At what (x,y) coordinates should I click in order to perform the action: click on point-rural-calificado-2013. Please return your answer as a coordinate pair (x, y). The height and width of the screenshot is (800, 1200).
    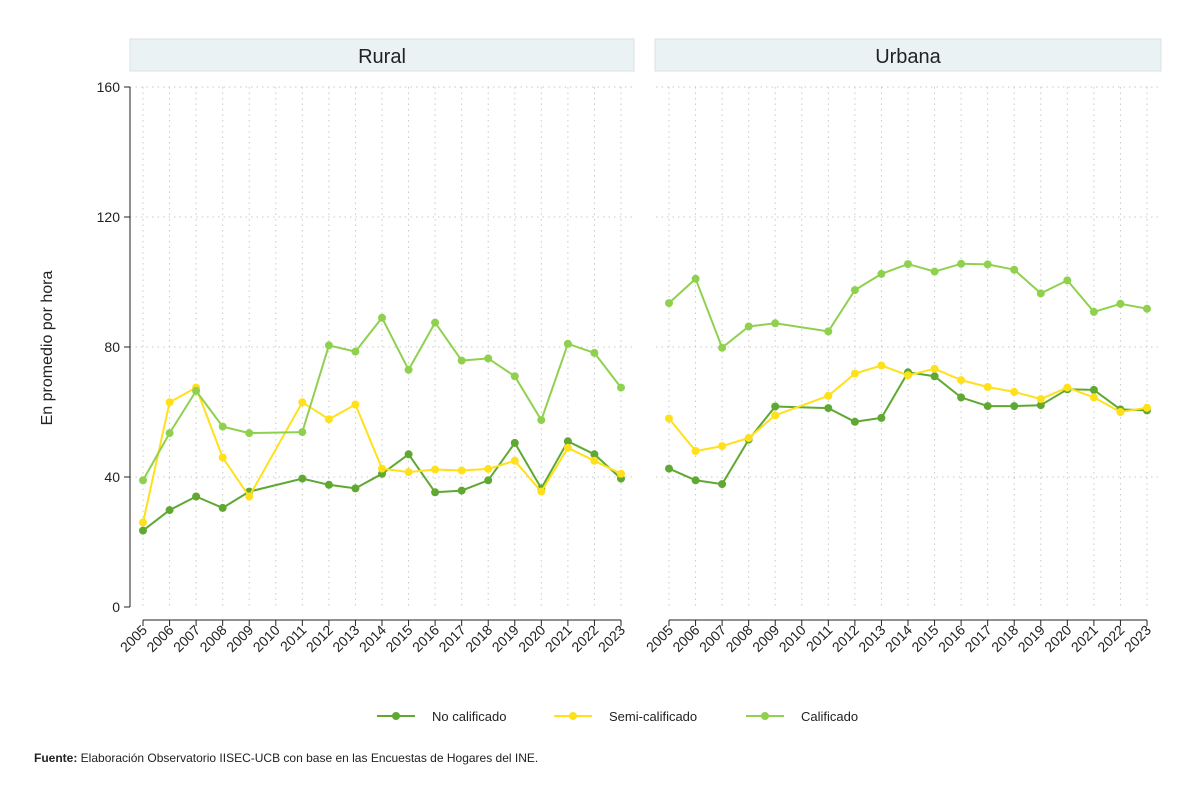
    Looking at the image, I should click on (355, 351).